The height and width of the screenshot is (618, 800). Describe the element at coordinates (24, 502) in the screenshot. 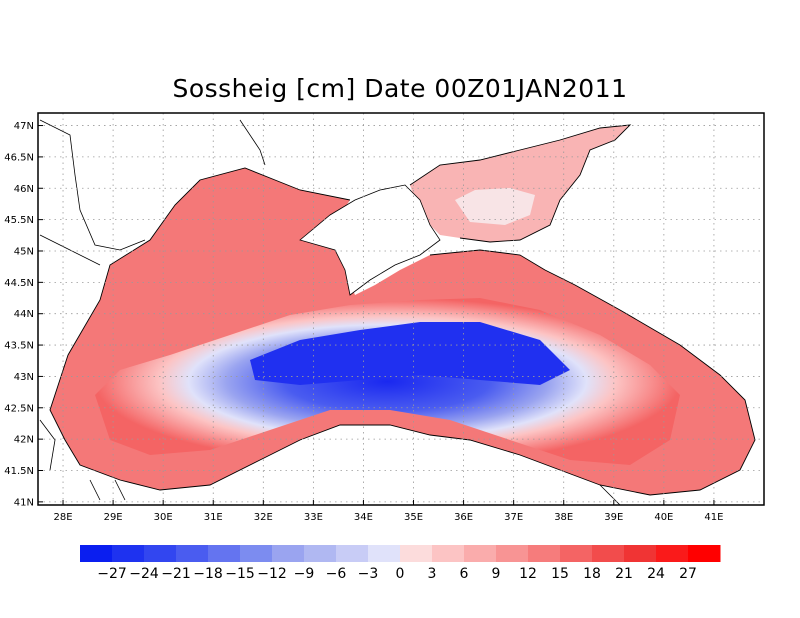

I see `lat-tick-label: 41N` at that location.